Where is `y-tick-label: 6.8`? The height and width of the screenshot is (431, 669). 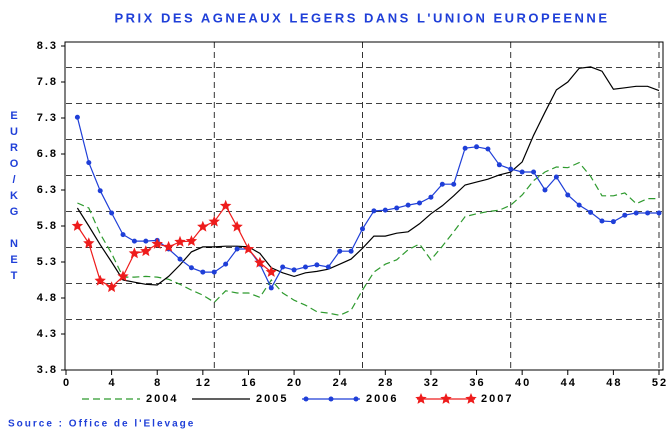
y-tick-label: 6.8 is located at coordinates (47, 154).